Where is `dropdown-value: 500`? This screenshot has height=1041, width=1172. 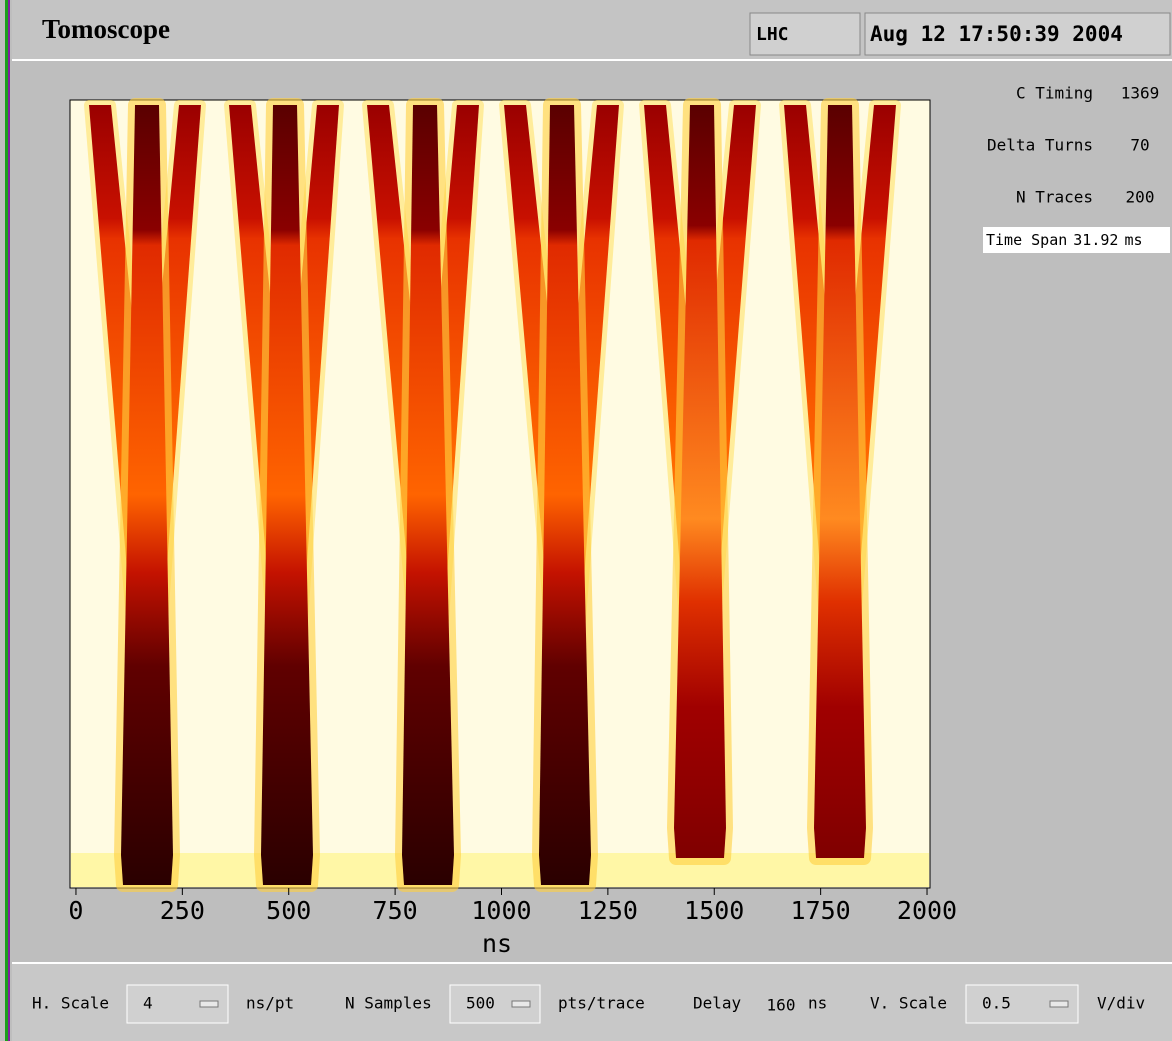
dropdown-value: 500 is located at coordinates (480, 1003).